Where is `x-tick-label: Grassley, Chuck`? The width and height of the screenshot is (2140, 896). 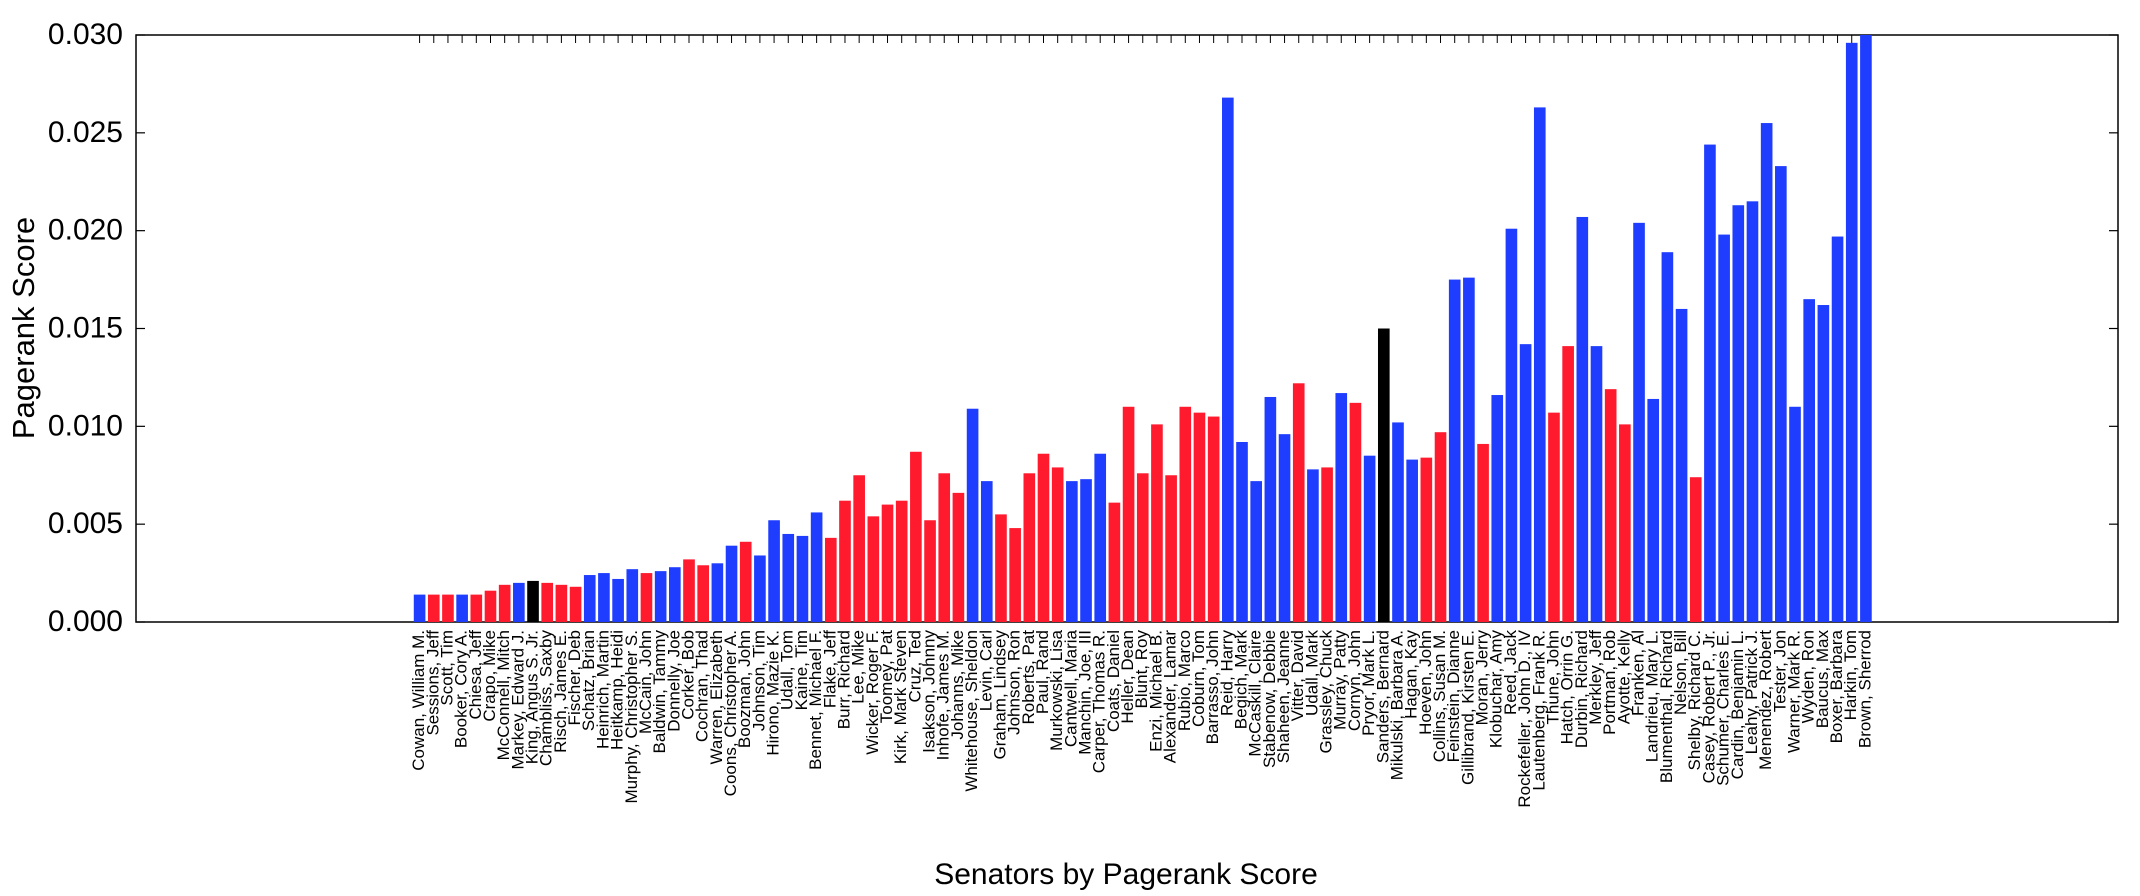 x-tick-label: Grassley, Chuck is located at coordinates (1326, 692).